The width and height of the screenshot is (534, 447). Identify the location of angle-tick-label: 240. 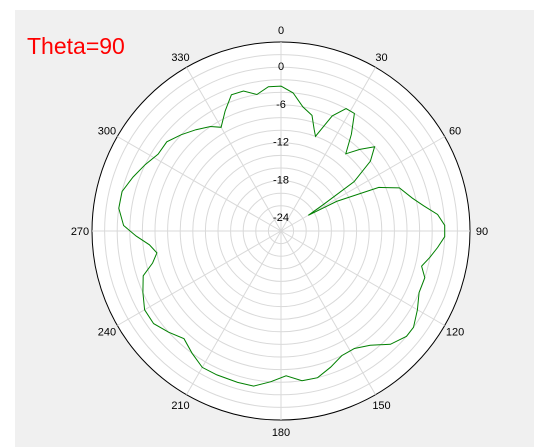
(107, 333).